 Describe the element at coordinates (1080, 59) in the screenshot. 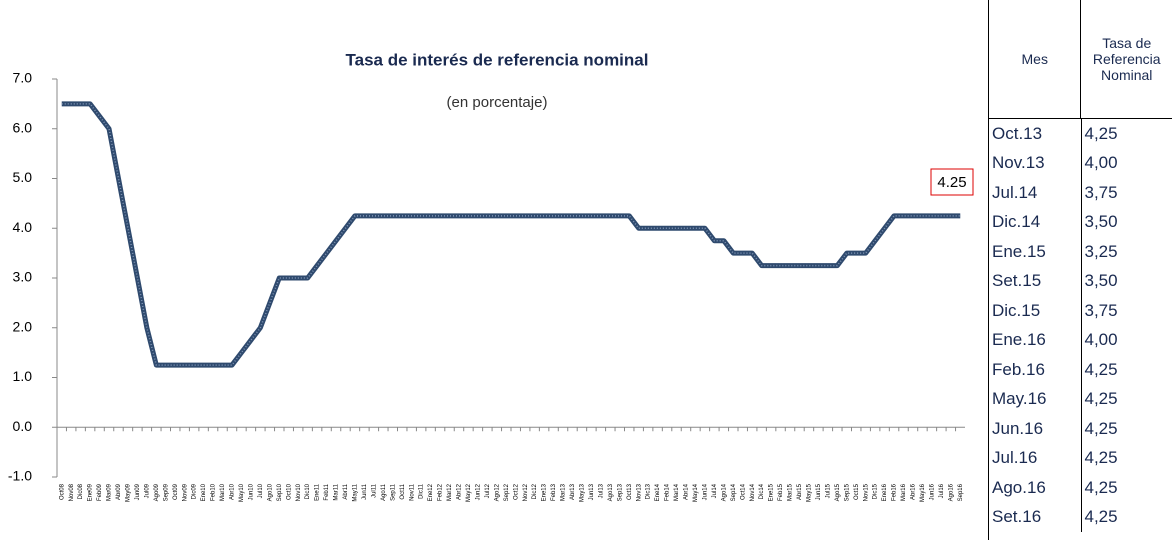

I see `table-header: Mes Tasa de Referencia Nominal` at that location.